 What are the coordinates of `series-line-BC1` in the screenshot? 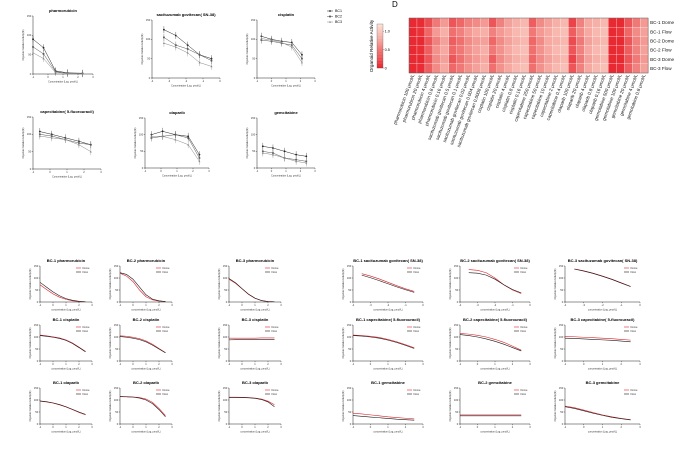 It's located at (57, 56).